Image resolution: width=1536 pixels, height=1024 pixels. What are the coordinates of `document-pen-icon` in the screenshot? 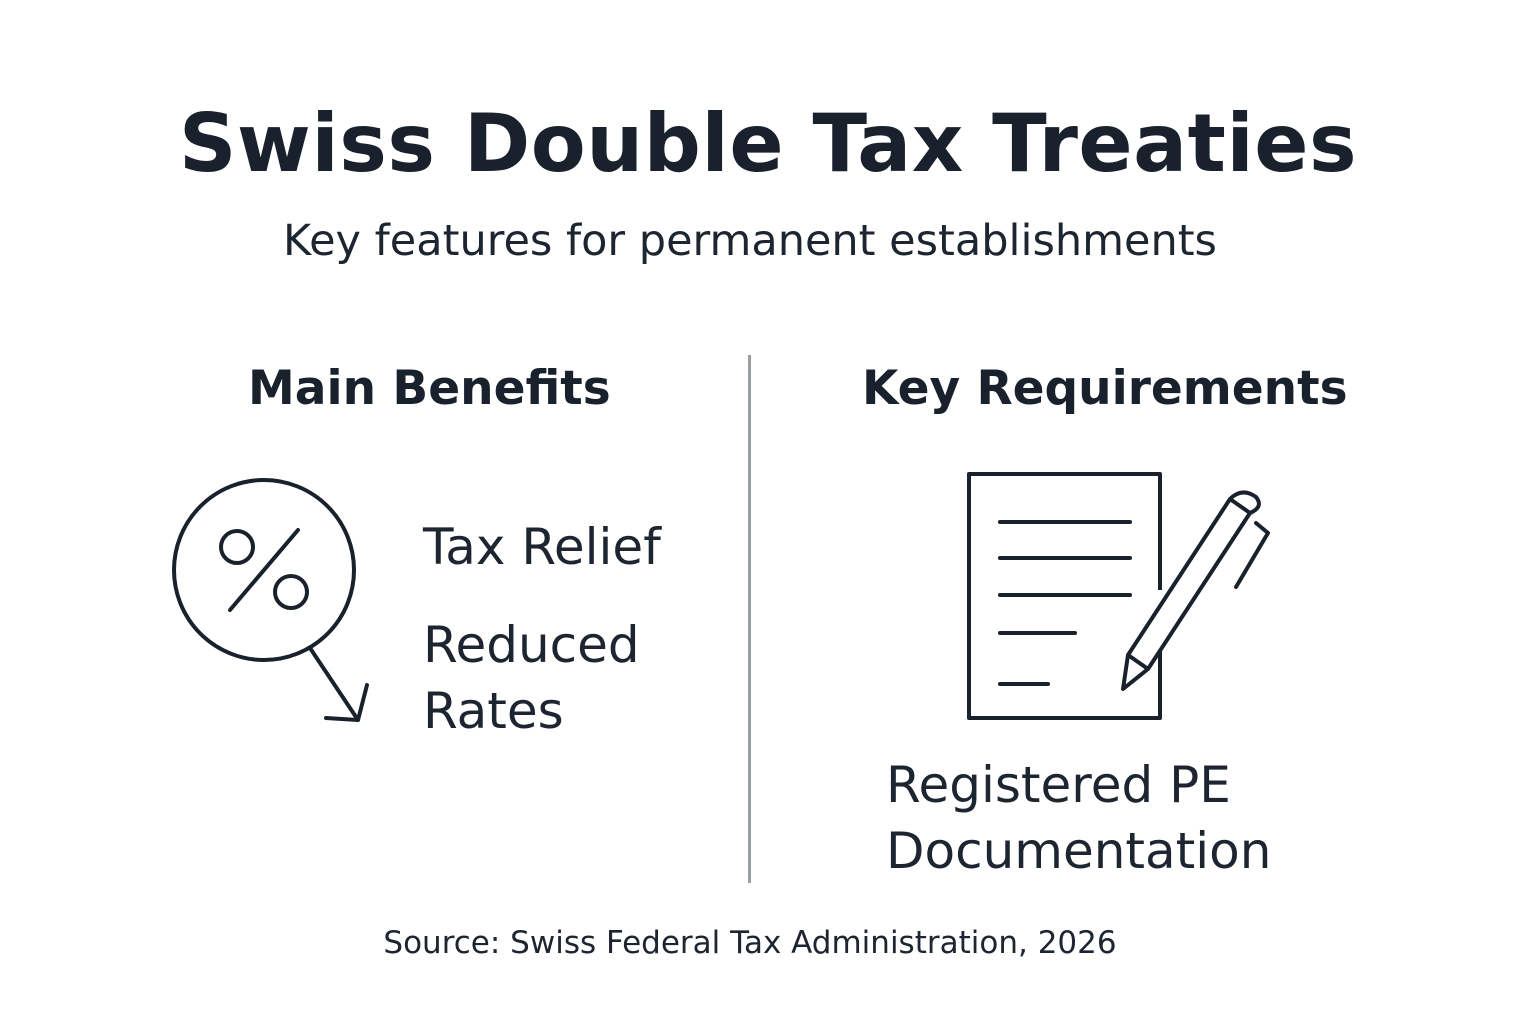 It's located at (1118, 596).